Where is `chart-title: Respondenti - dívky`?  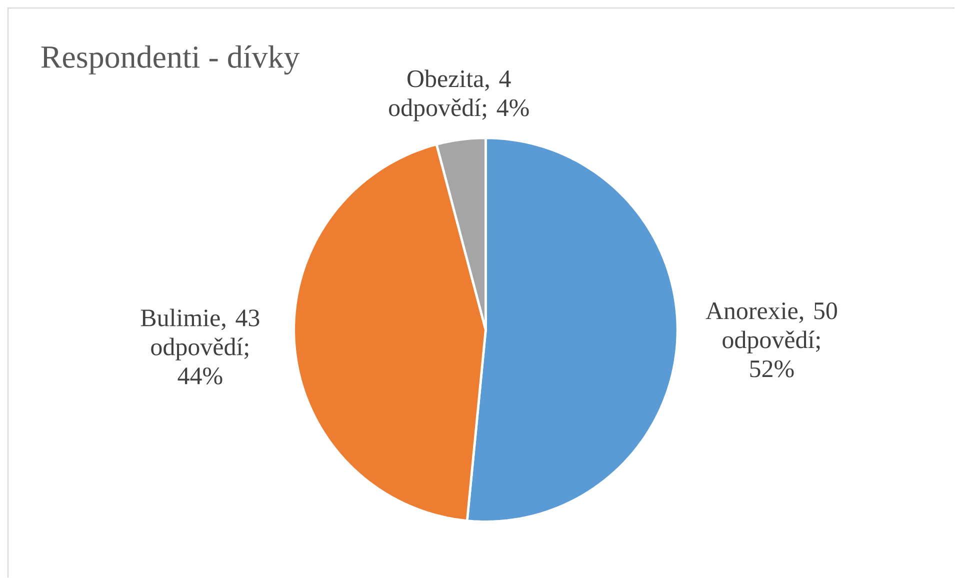
chart-title: Respondenti - dívky is located at coordinates (170, 59).